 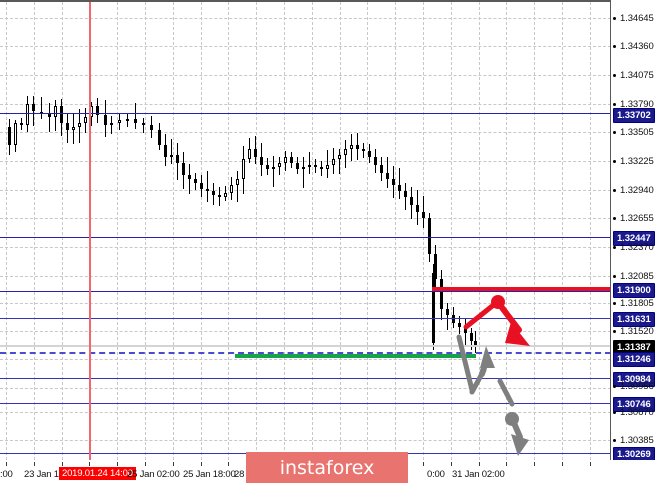 What do you see at coordinates (637, 161) in the screenshot?
I see `price-label-text: 1.33225` at bounding box center [637, 161].